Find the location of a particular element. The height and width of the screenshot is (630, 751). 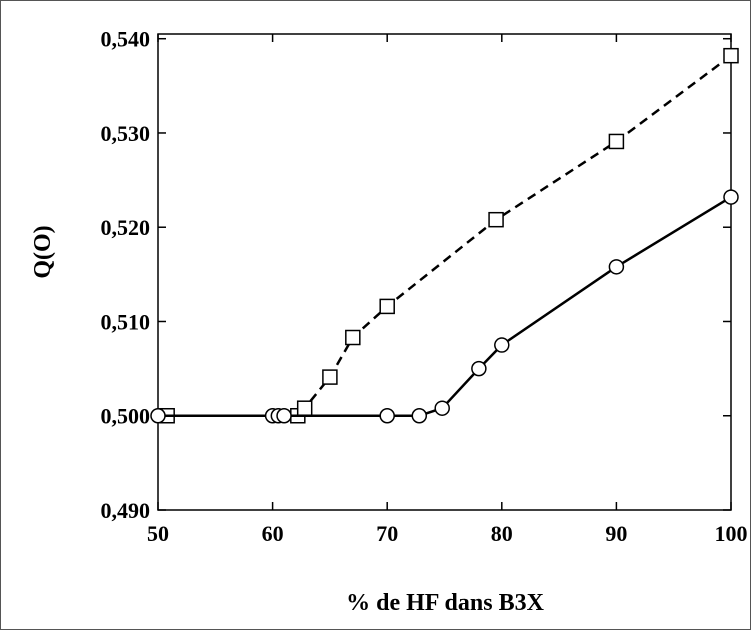

x-tick-label: 90 is located at coordinates (616, 533).